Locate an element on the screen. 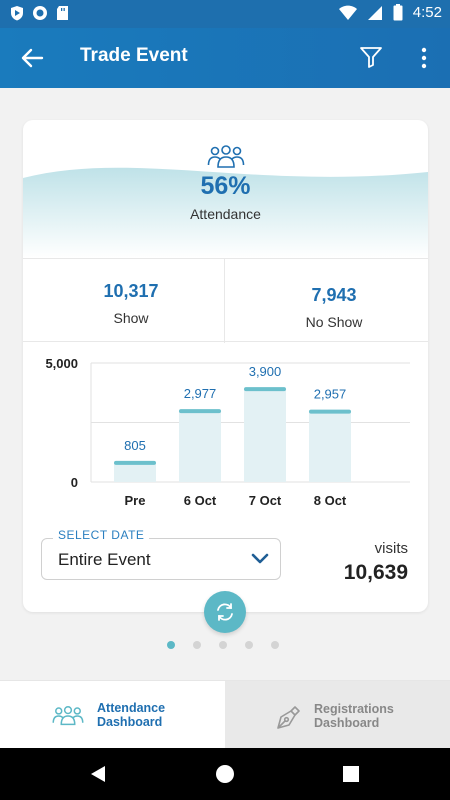  visits-value: 10,639 is located at coordinates (375, 572).